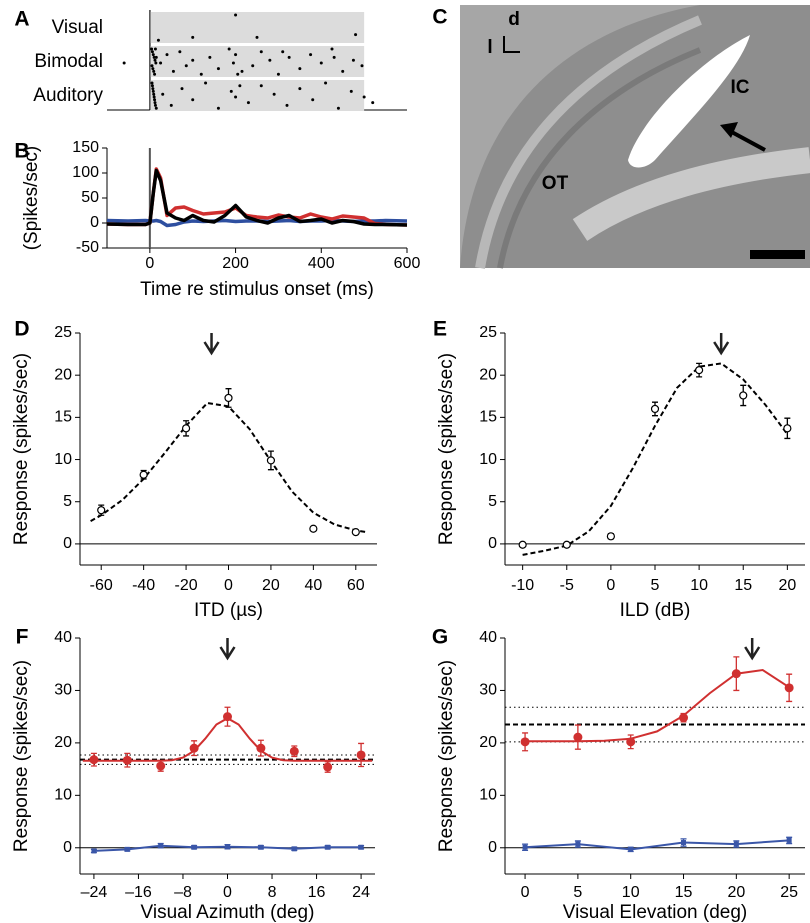 This screenshot has width=810, height=923. Describe the element at coordinates (63, 637) in the screenshot. I see `y-tick-label: 40` at that location.